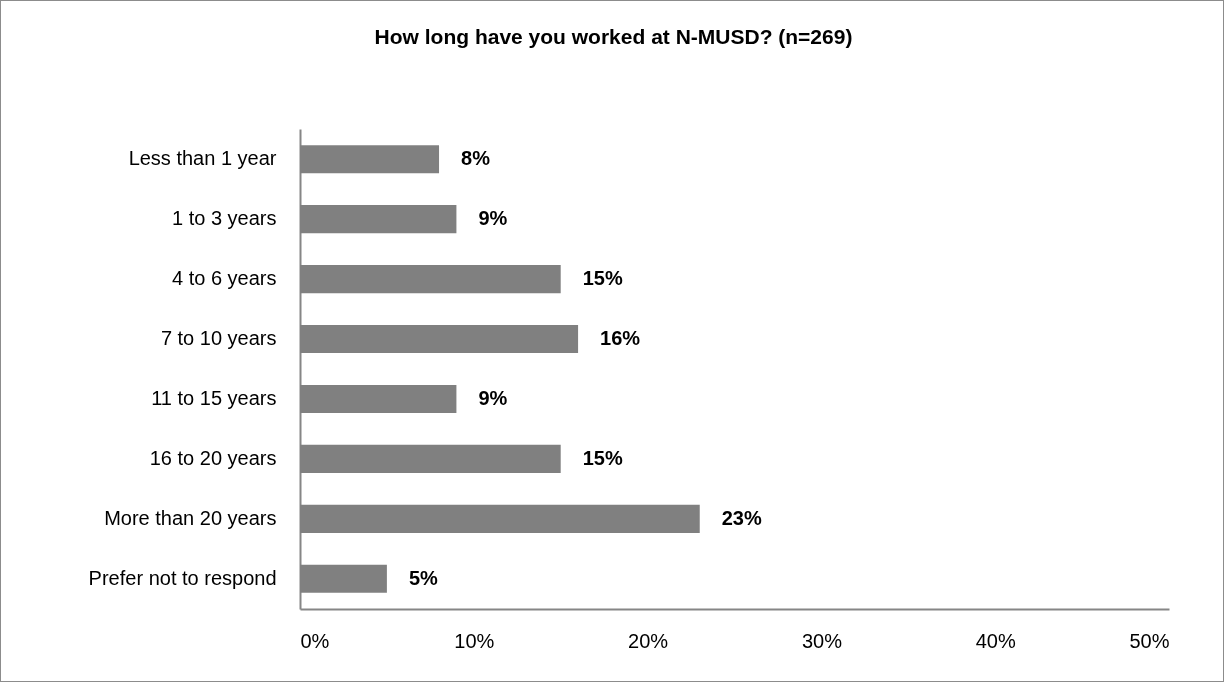 This screenshot has width=1224, height=682. What do you see at coordinates (648, 640) in the screenshot?
I see `x-tick-label: 20%` at bounding box center [648, 640].